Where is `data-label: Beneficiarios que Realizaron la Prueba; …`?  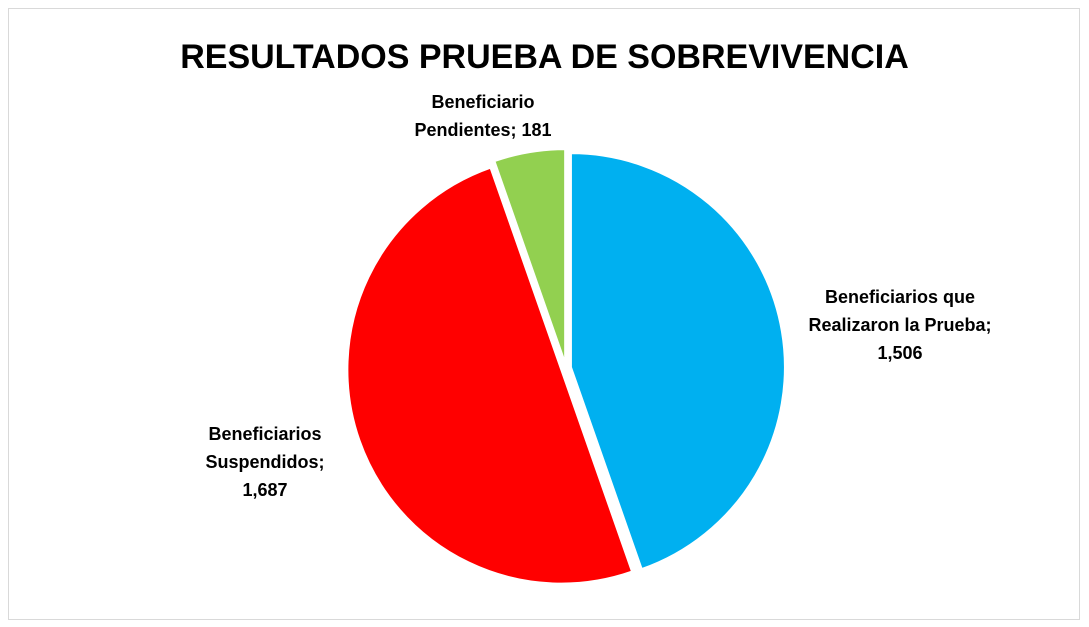 data-label: Beneficiarios que Realizaron la Prueba; … is located at coordinates (900, 325).